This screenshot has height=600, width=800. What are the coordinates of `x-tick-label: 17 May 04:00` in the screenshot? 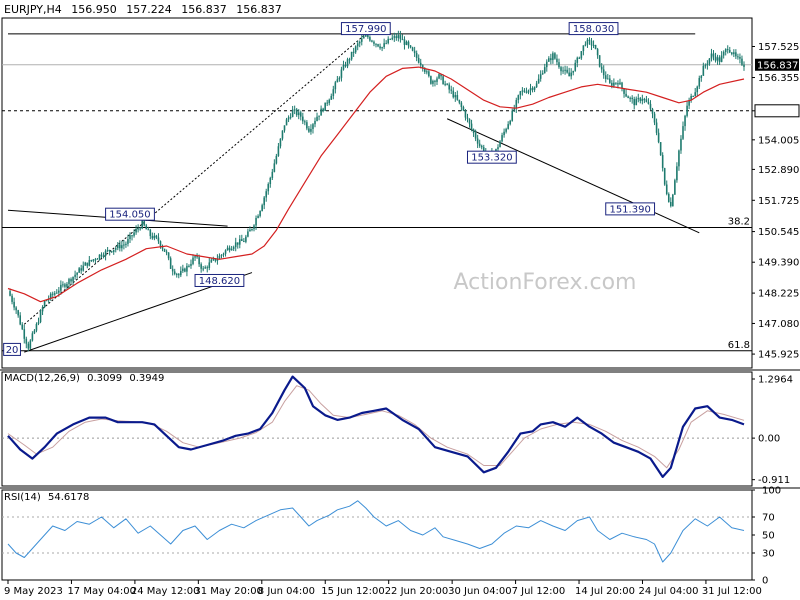 It's located at (101, 591).